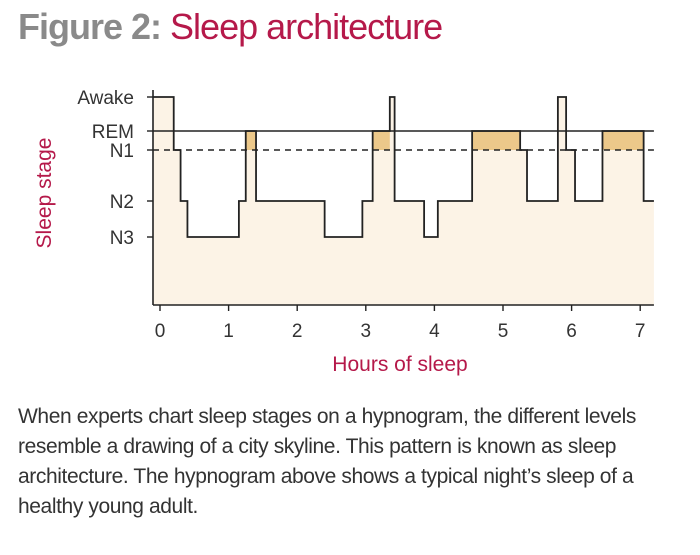 The image size is (700, 555). What do you see at coordinates (640, 331) in the screenshot?
I see `x-tick-label: 7` at bounding box center [640, 331].